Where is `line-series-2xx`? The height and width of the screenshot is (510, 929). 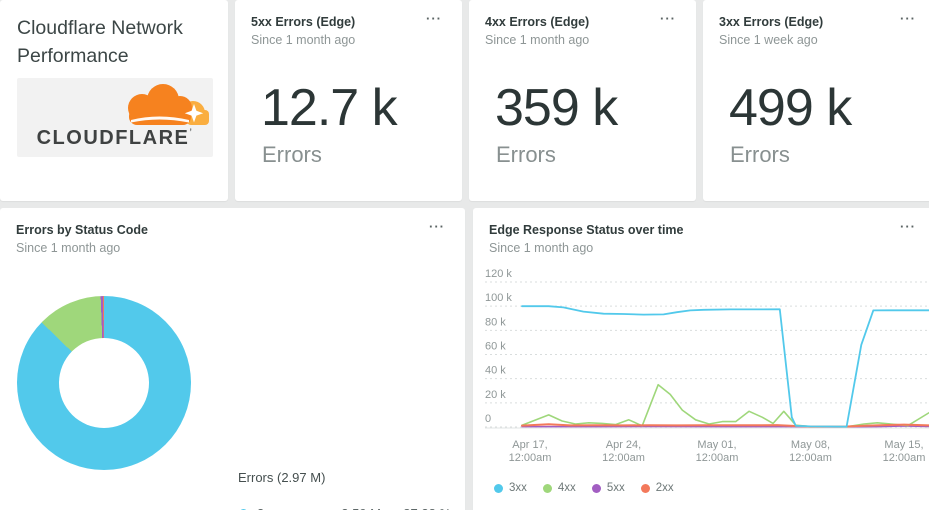
line-series-2xx is located at coordinates (725, 425).